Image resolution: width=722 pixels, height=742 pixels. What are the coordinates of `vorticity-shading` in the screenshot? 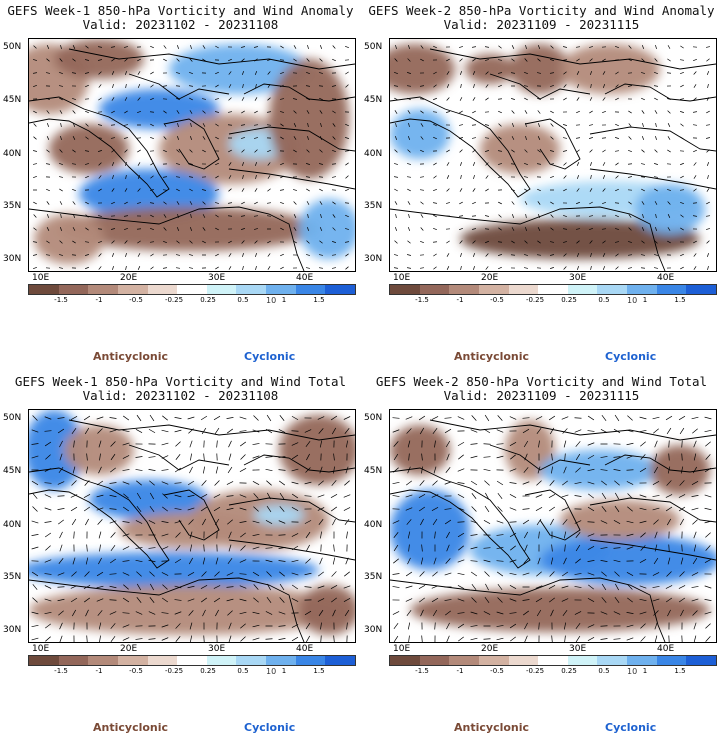 It's located at (192, 151).